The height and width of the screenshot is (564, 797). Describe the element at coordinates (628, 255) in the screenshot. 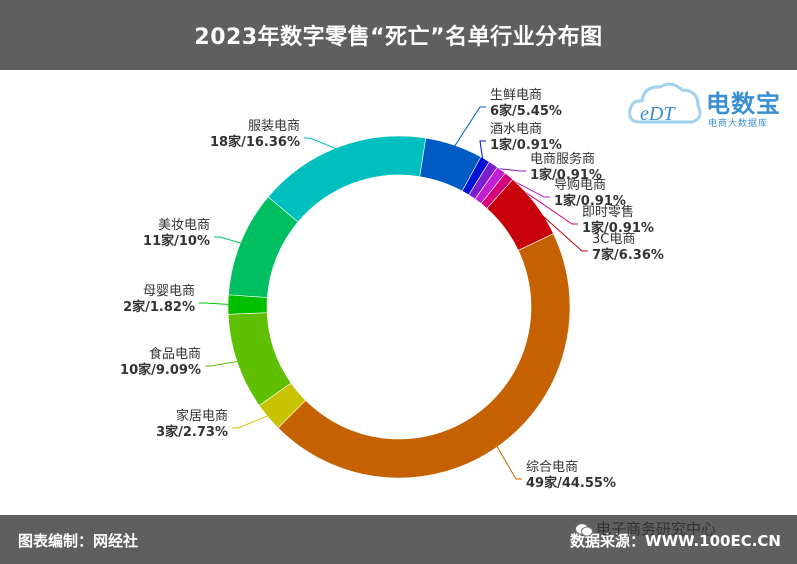

I see `slice-label-value: 7家/6.36%` at that location.